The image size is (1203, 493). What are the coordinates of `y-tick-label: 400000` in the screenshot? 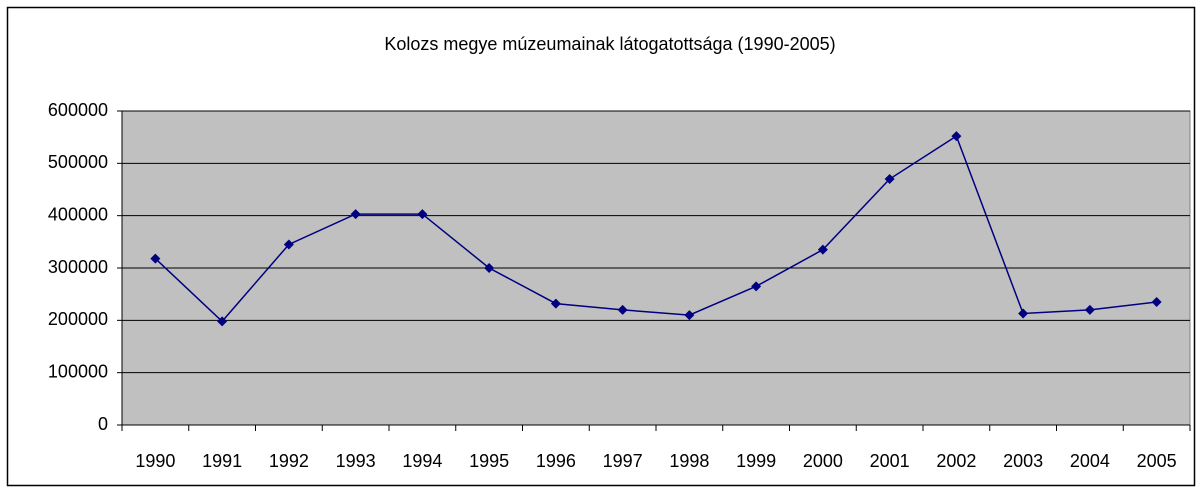 It's located at (78, 214).